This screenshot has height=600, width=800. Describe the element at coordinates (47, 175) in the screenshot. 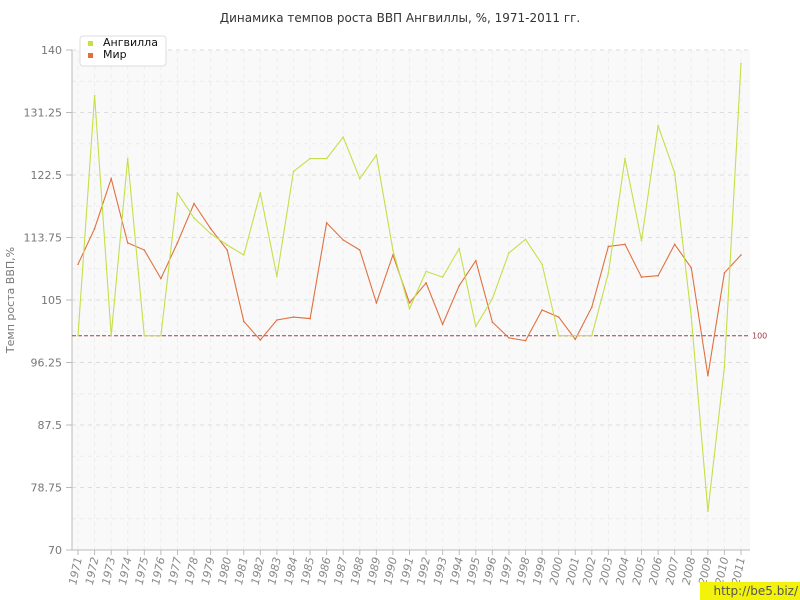

I see `y-tick-label: 122.5` at that location.